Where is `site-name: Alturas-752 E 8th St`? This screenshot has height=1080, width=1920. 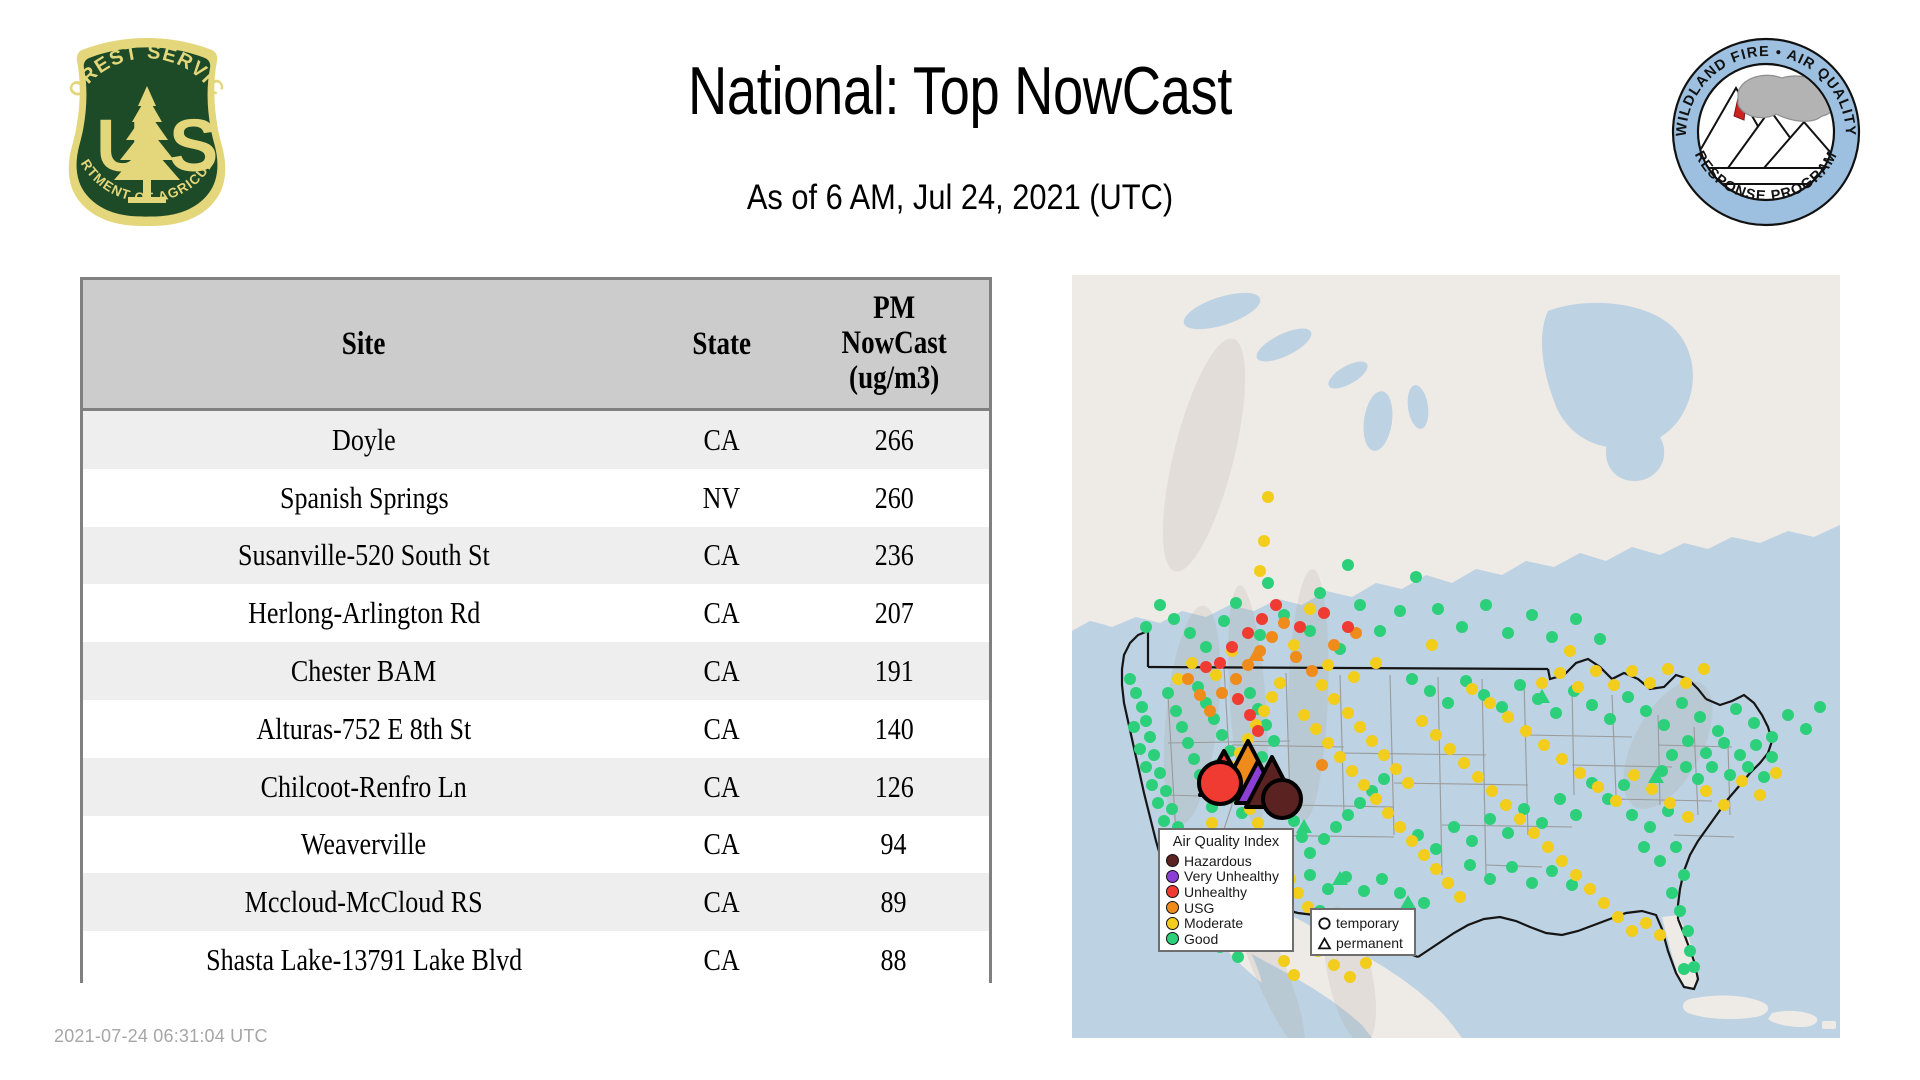 site-name: Alturas-752 E 8th St is located at coordinates (364, 728).